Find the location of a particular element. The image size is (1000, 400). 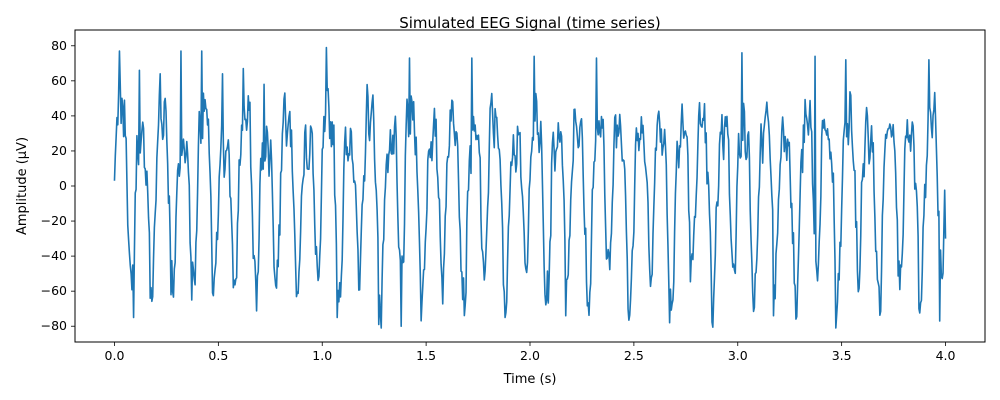

x-tick-label: 0.5 is located at coordinates (218, 355).